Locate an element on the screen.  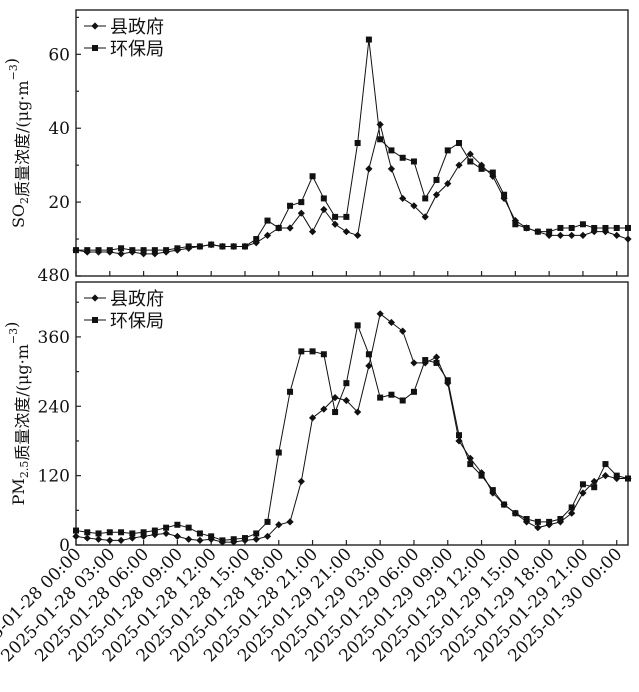
legend-marker is located at coordinates (95, 48).